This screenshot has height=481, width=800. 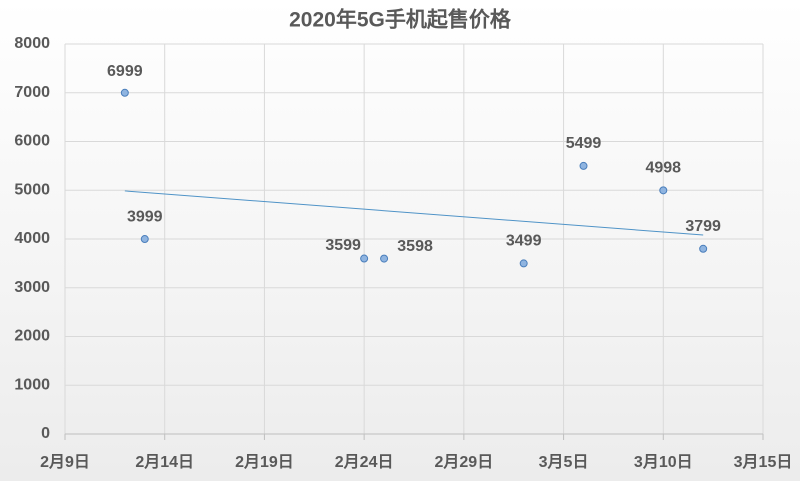 What do you see at coordinates (400, 20) in the screenshot?
I see `chart-title: 2020年5G手机起售价格` at bounding box center [400, 20].